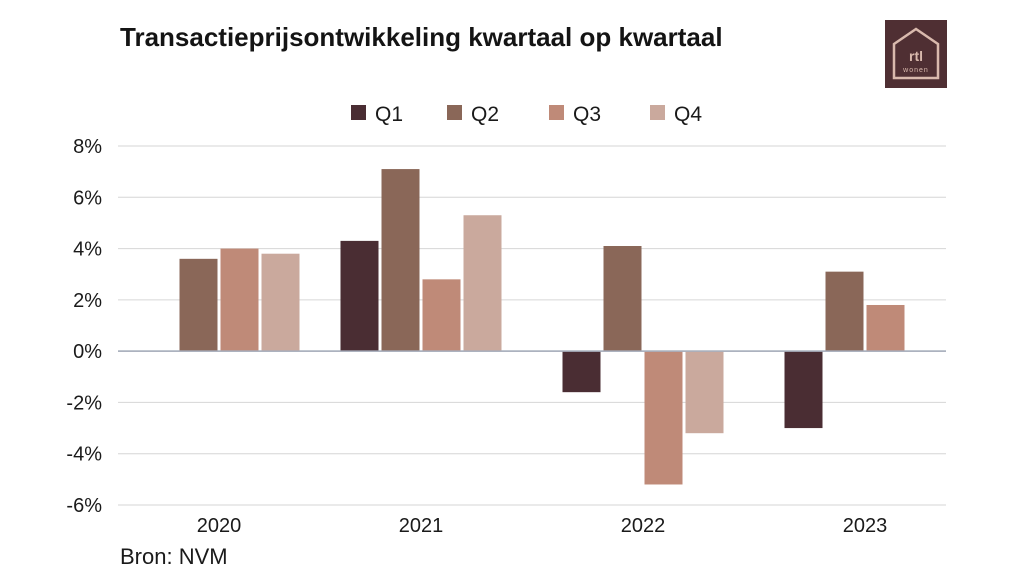 This screenshot has height=576, width=1024. I want to click on legend-swatch-Q1, so click(358, 112).